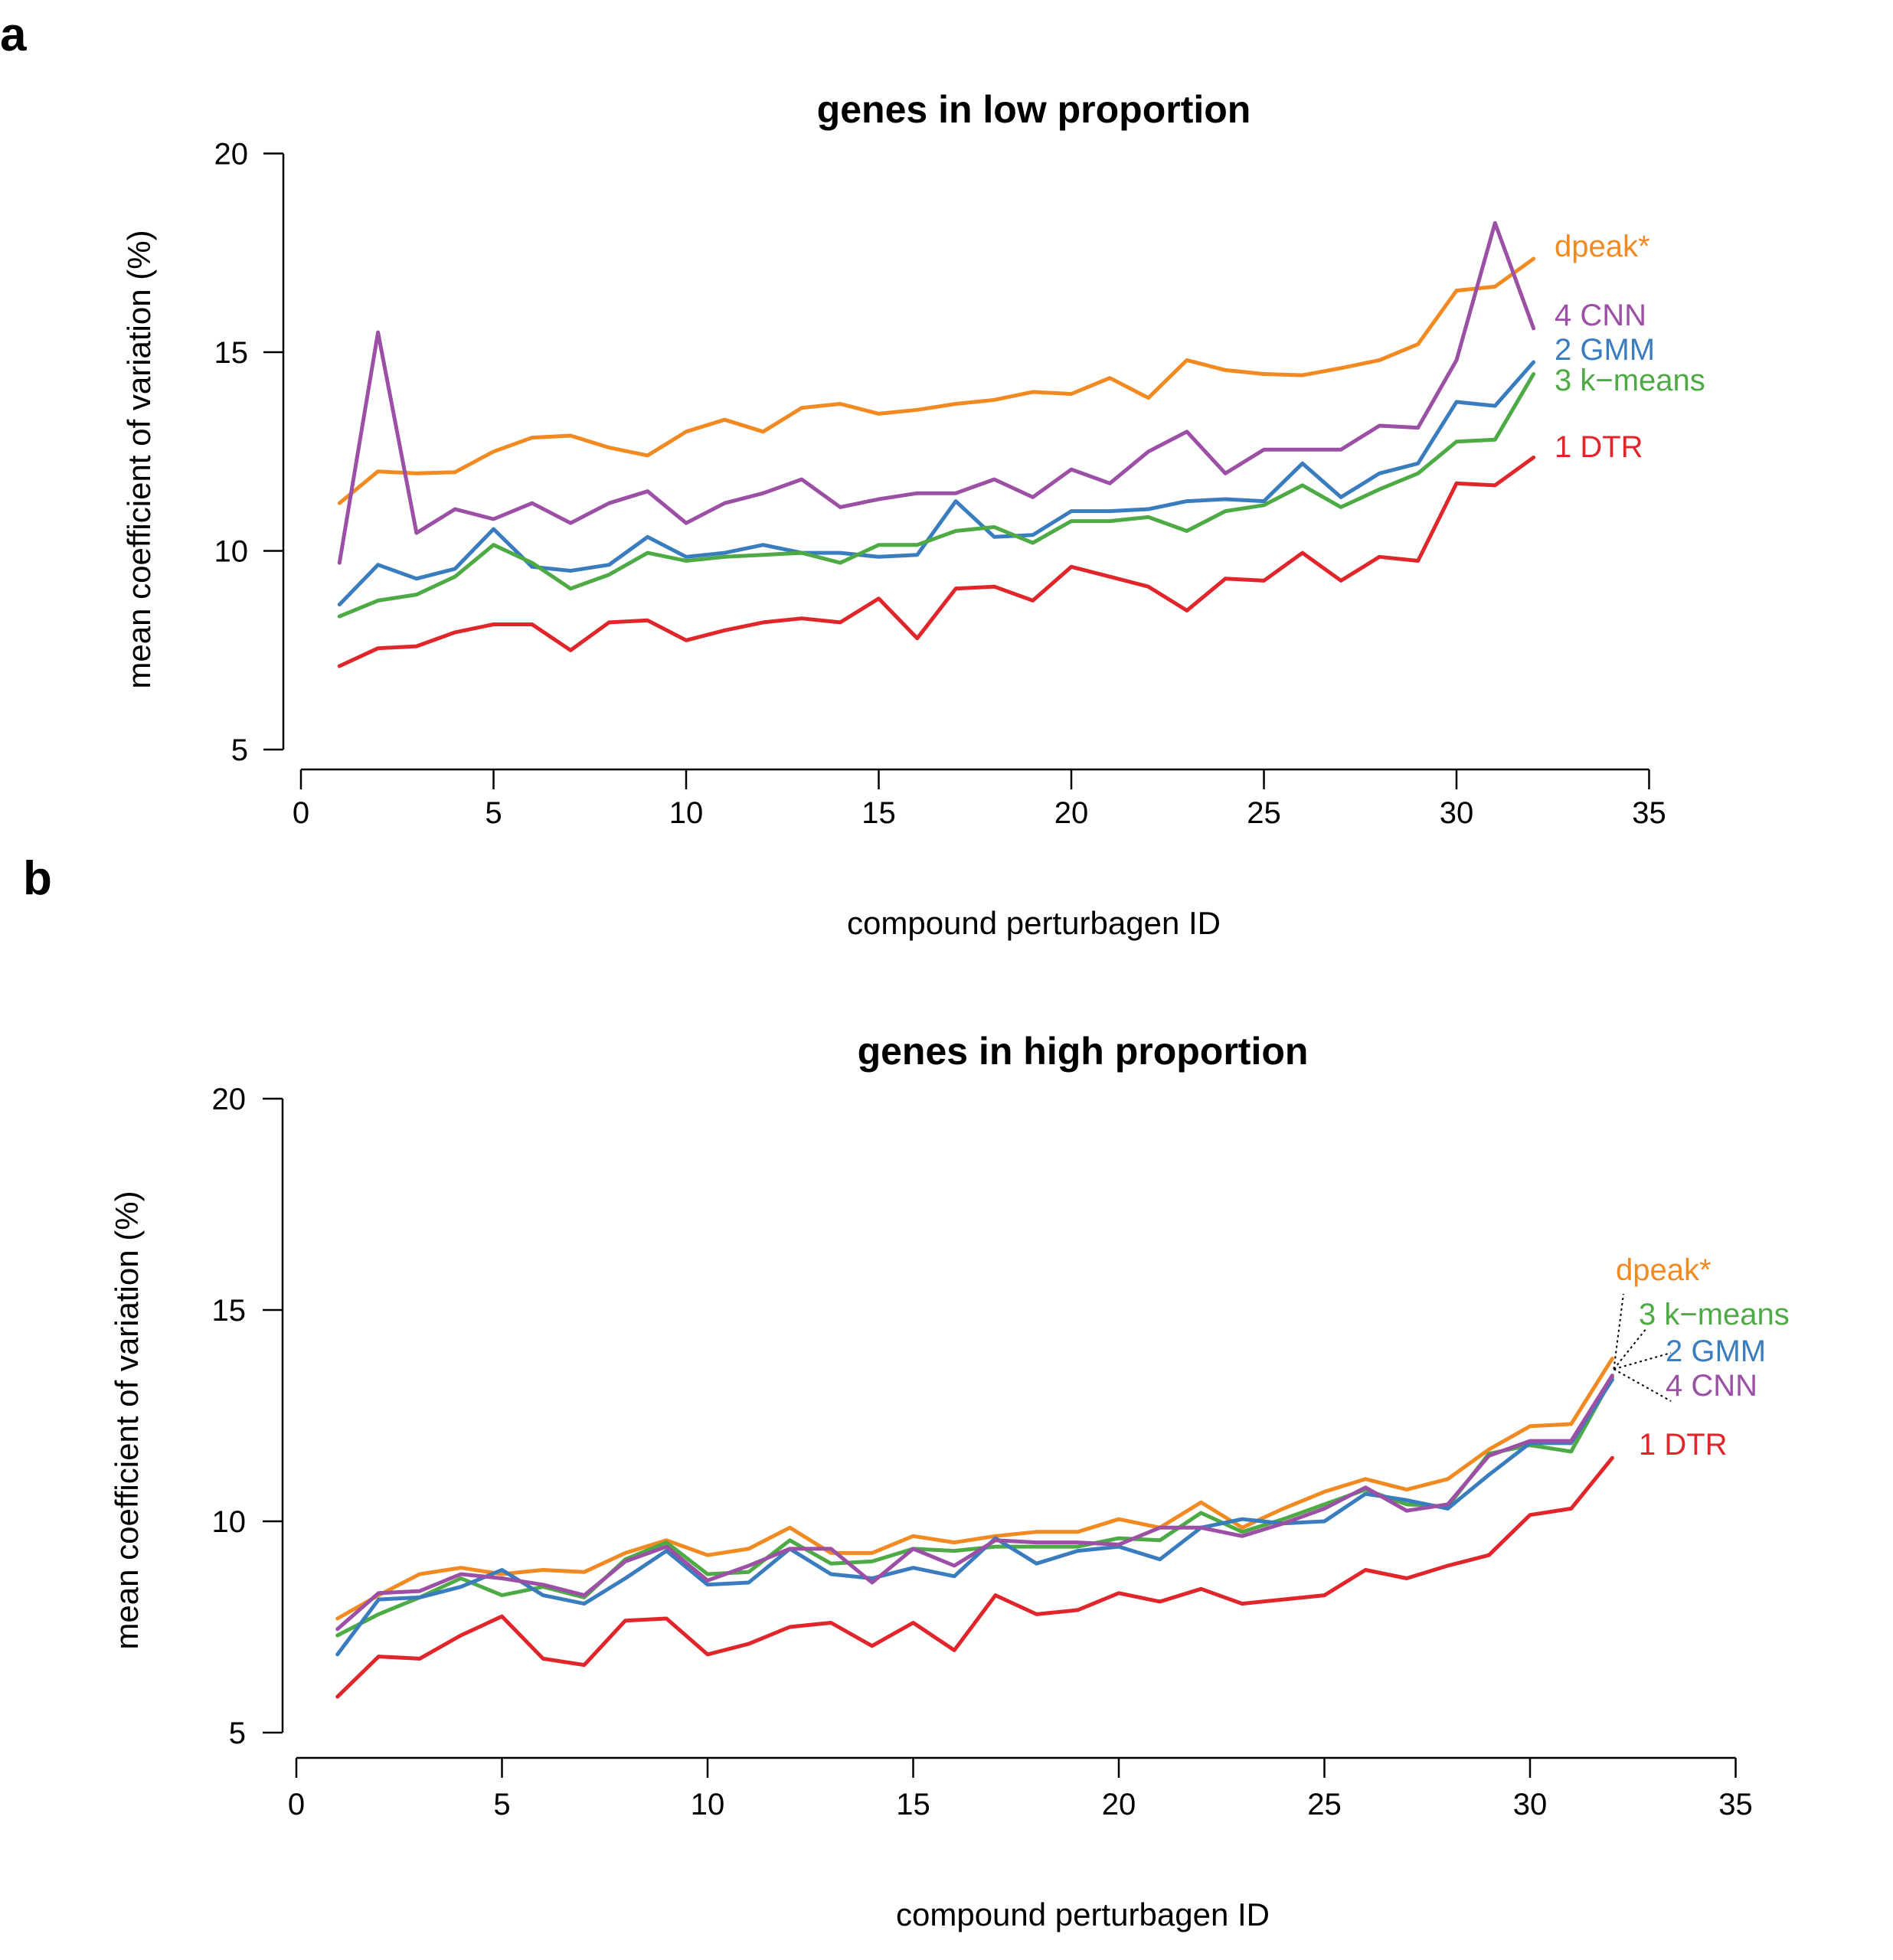 This screenshot has width=1893, height=1960. I want to click on panel-letter-b: b, so click(37, 878).